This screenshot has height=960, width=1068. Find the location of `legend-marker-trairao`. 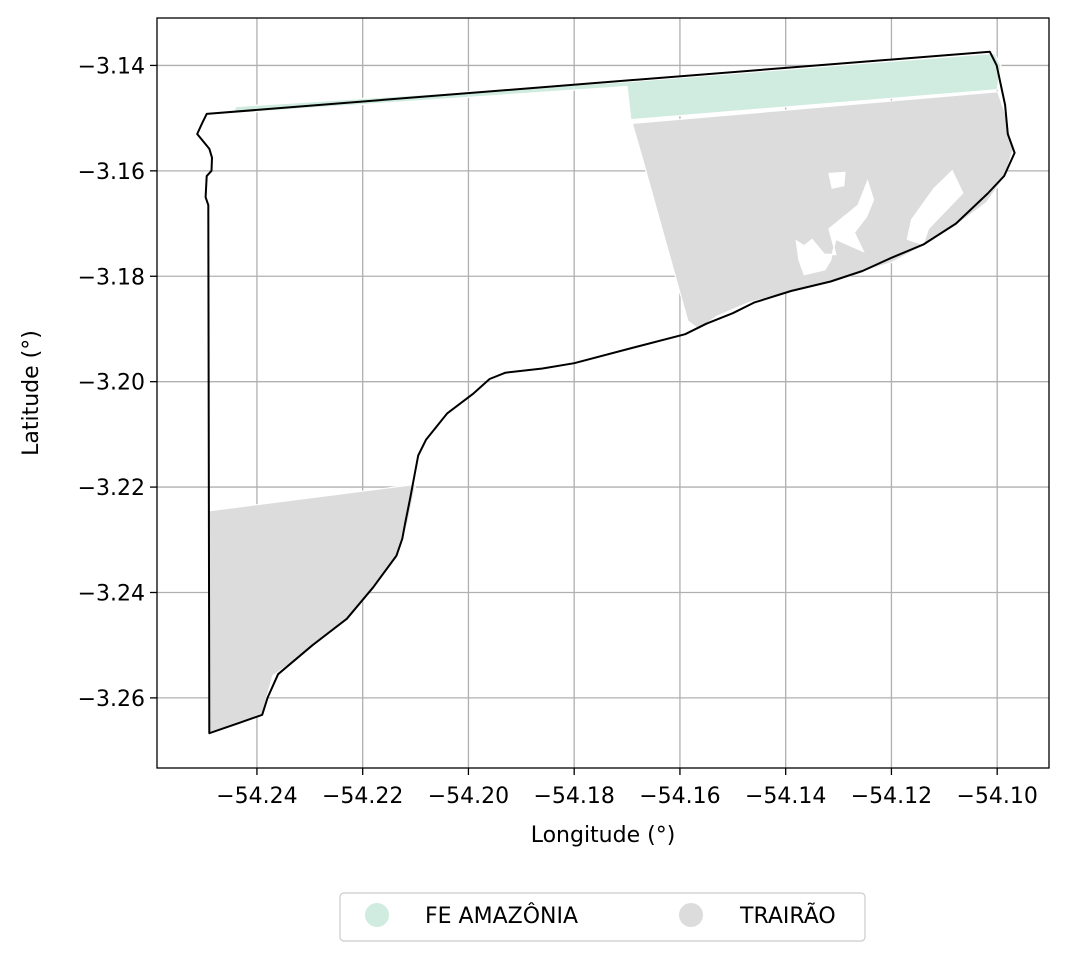

legend-marker-trairao is located at coordinates (691, 915).